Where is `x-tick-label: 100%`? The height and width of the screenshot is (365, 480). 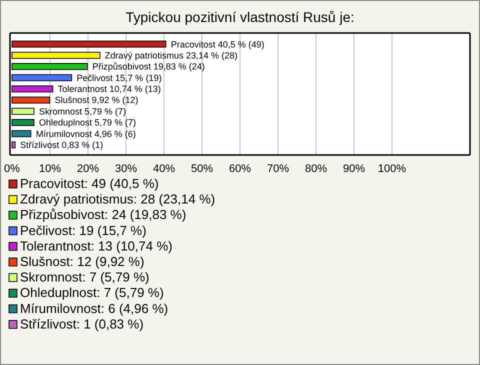 x-tick-label: 100% is located at coordinates (392, 169).